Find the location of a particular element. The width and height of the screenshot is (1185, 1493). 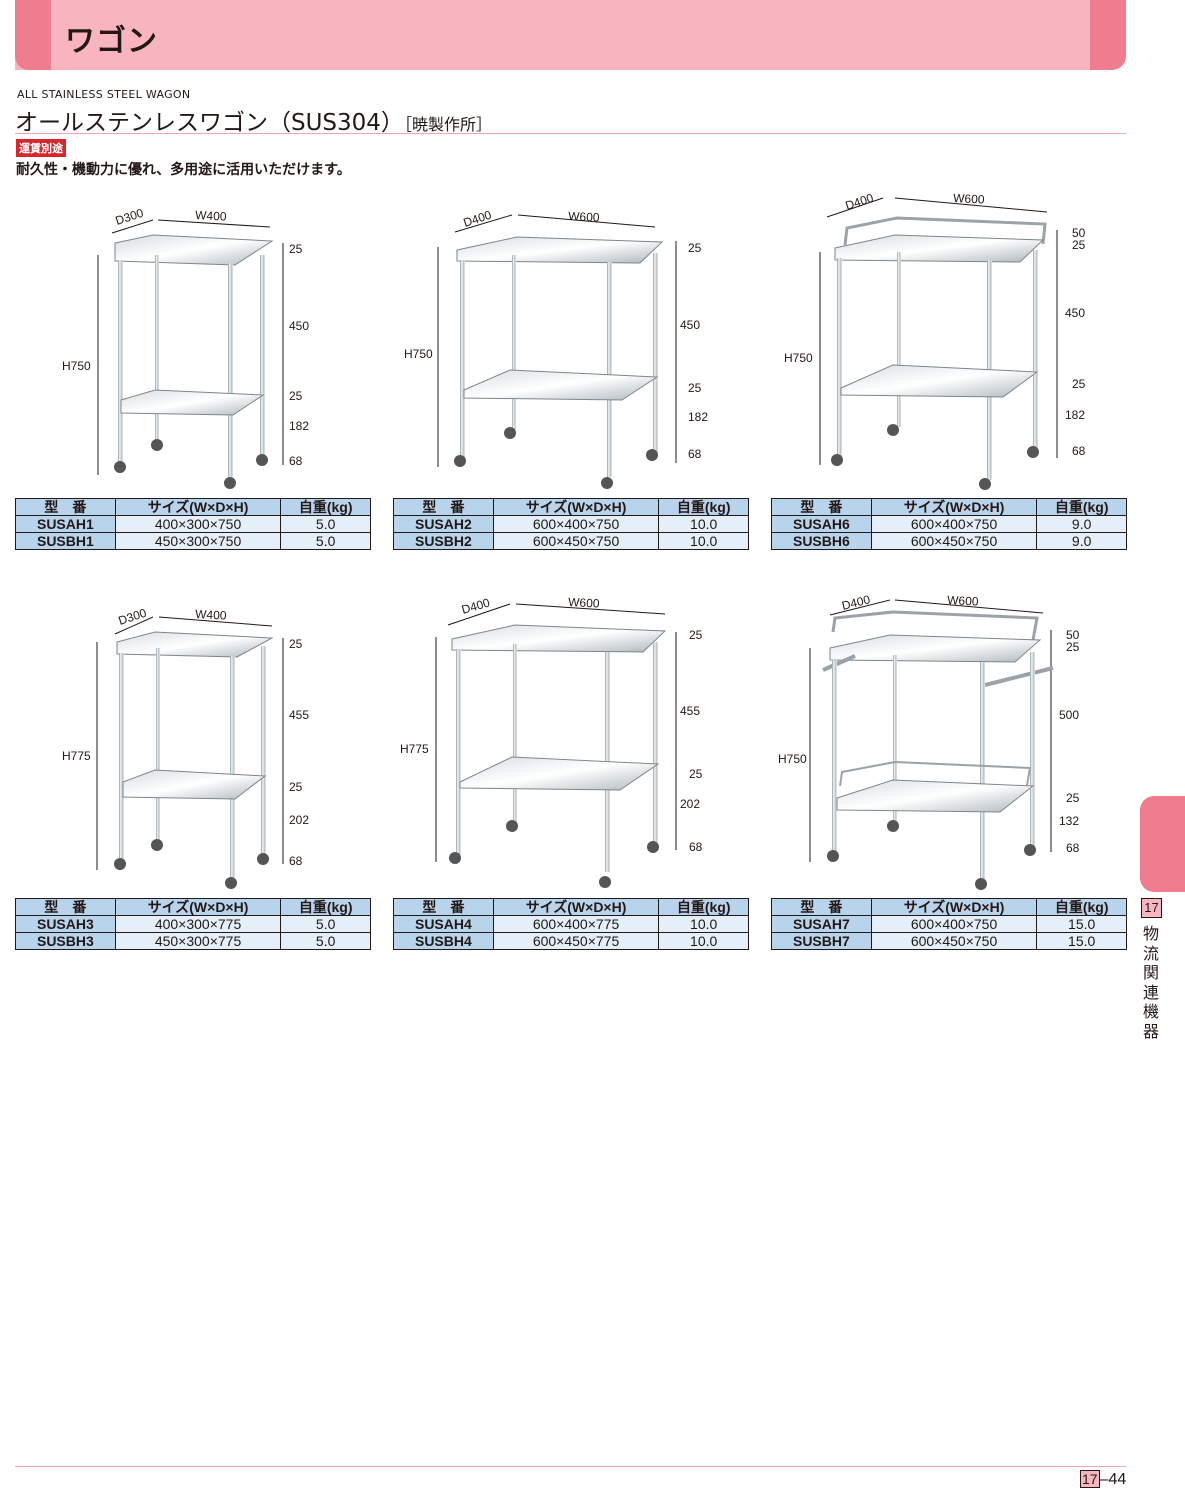

footer-divider is located at coordinates (570, 1466).